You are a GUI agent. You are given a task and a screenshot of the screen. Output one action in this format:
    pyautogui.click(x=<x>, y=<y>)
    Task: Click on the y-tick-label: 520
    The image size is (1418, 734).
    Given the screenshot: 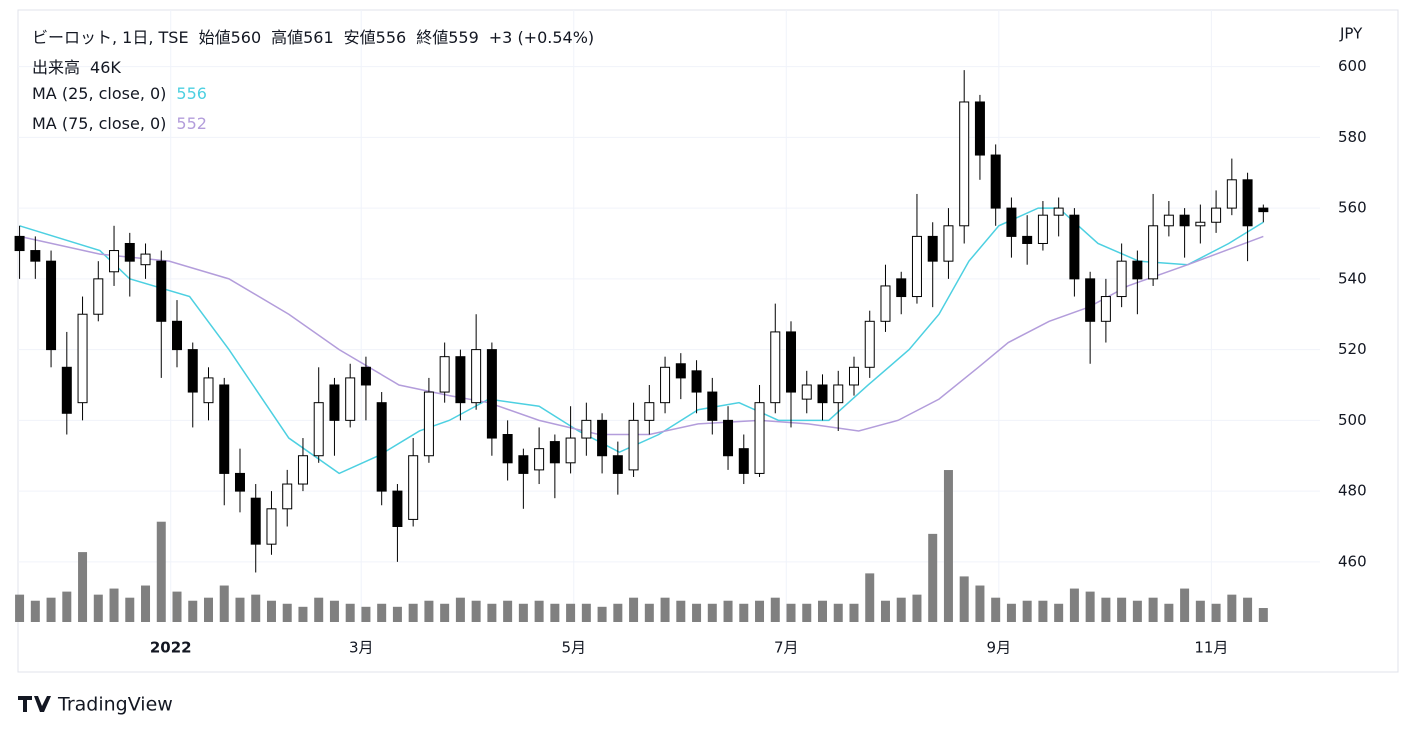 What is the action you would take?
    pyautogui.click(x=1352, y=349)
    